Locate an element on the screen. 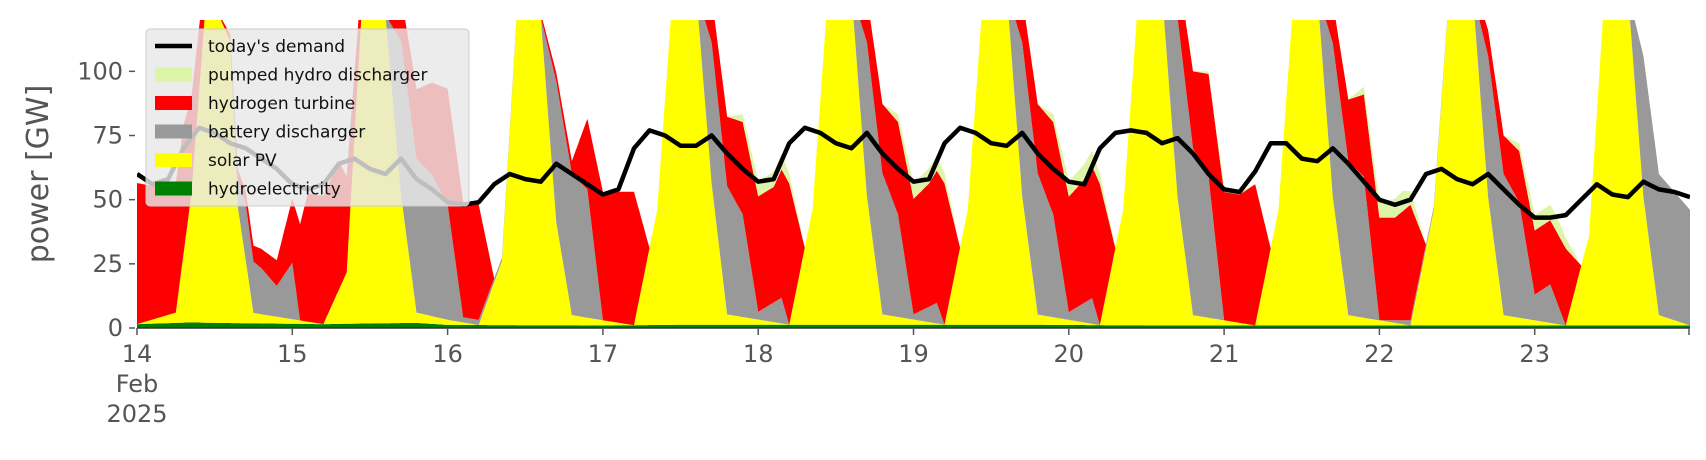 Image resolution: width=1706 pixels, height=460 pixels. x-tick-label: 16 is located at coordinates (447, 354).